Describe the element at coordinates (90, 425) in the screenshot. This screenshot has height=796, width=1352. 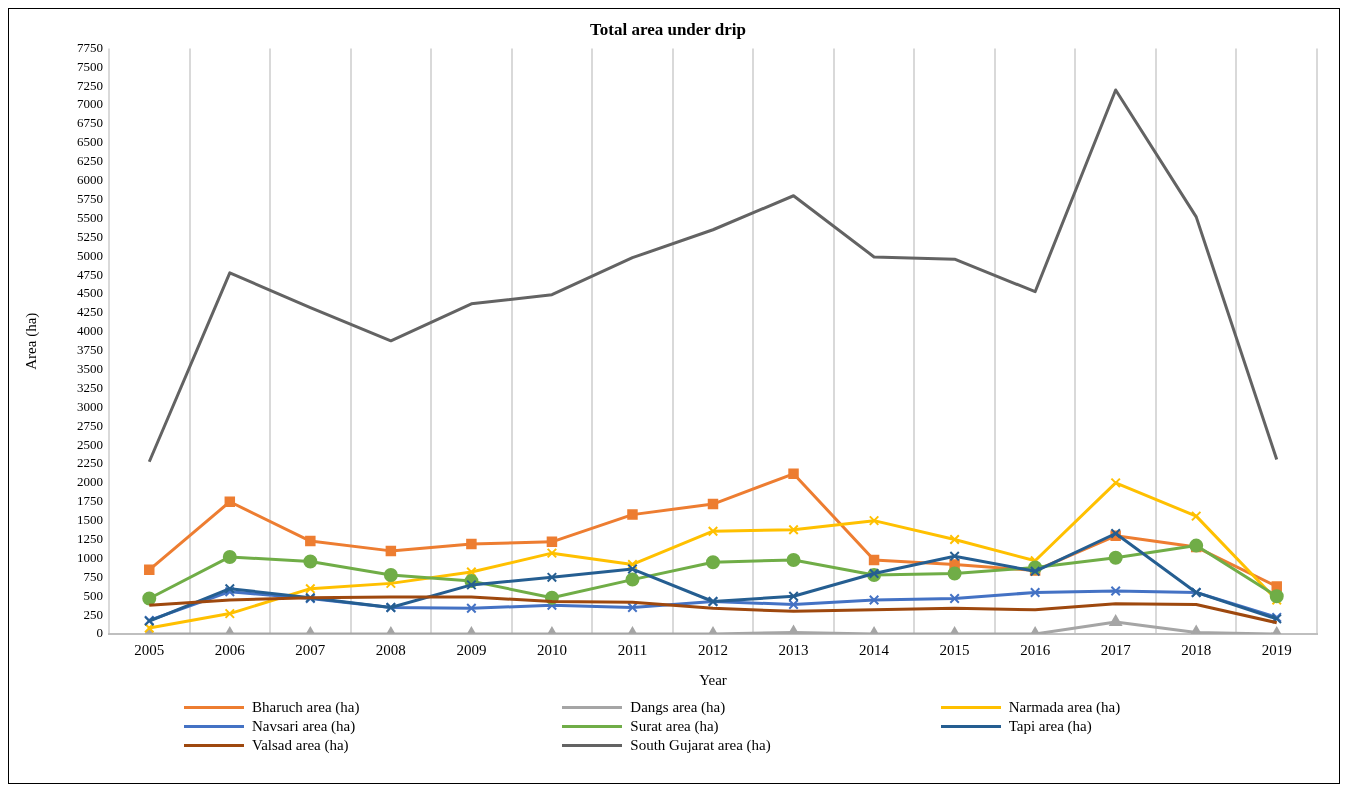
I see `y-tick-label: 2750` at that location.